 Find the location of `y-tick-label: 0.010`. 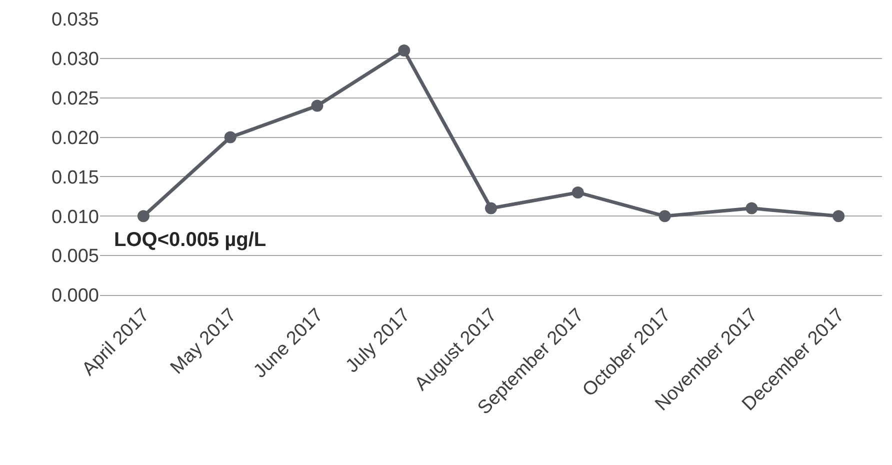

y-tick-label: 0.010 is located at coordinates (75, 217).